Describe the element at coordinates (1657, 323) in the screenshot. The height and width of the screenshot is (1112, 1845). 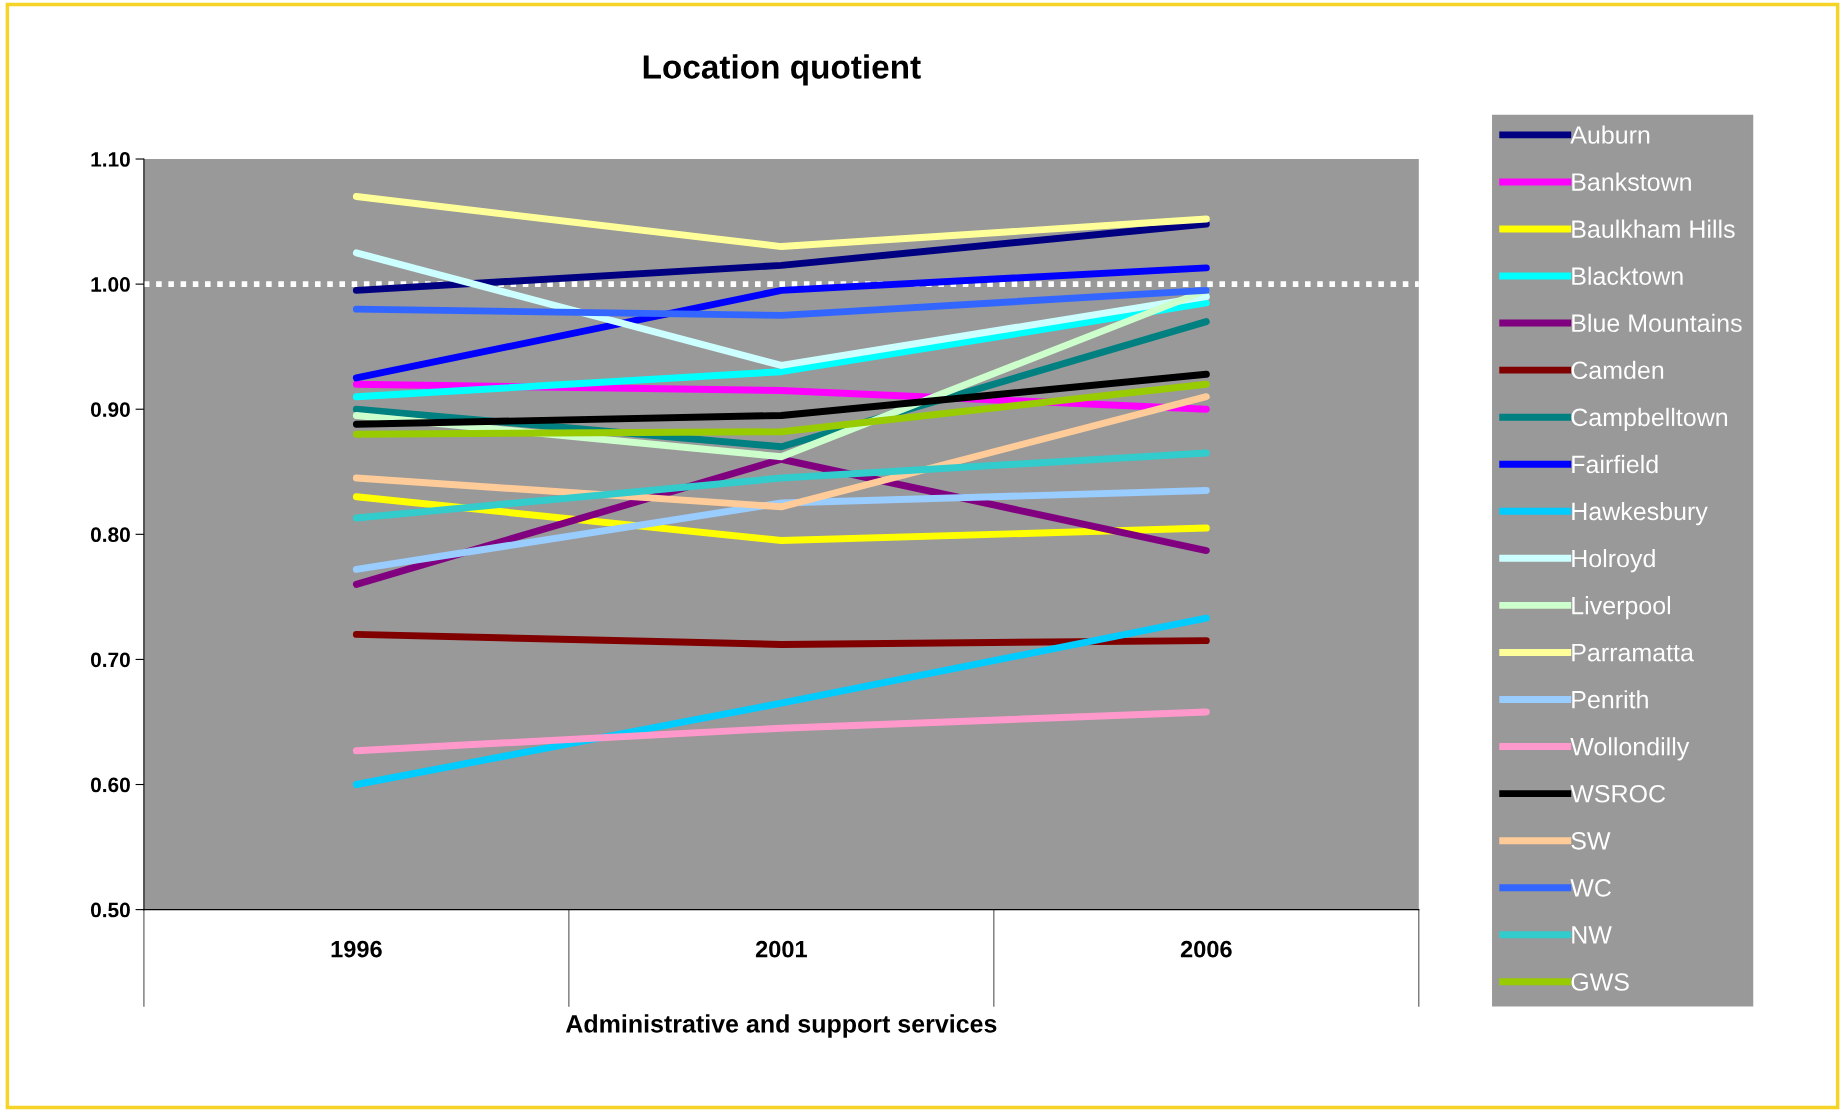
I see `legend-label: Blue Mountains` at that location.